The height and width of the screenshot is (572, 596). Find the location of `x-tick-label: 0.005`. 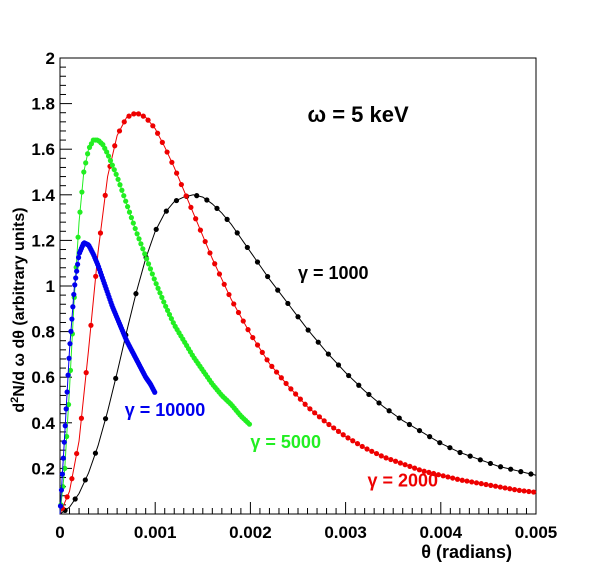

x-tick-label: 0.005 is located at coordinates (536, 532).